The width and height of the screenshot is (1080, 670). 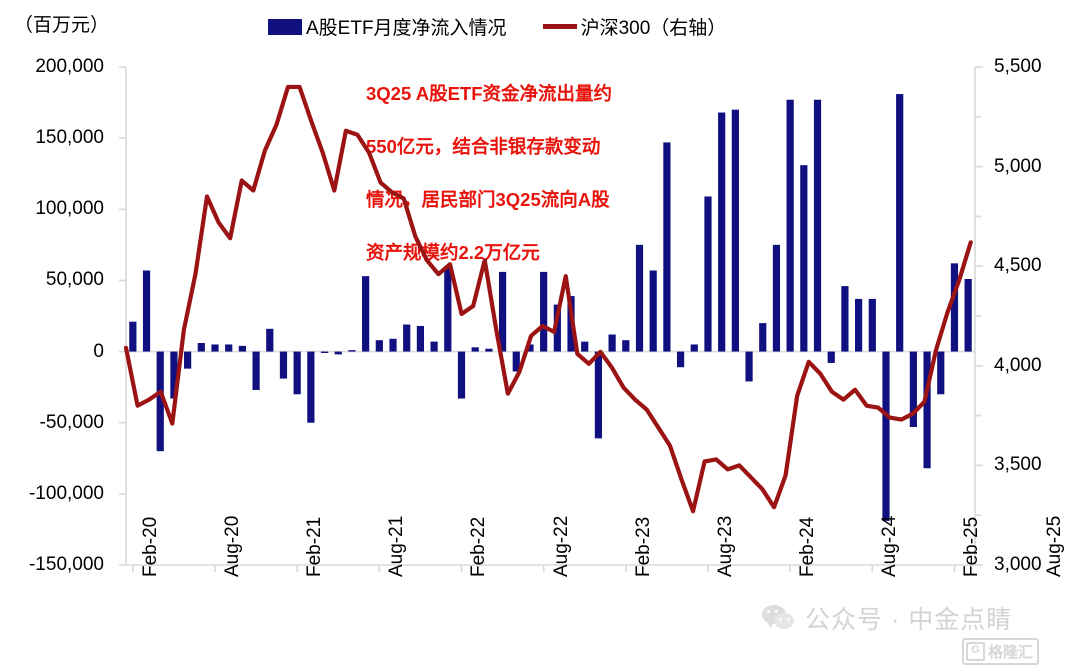 What do you see at coordinates (69, 66) in the screenshot?
I see `left-axis-tick-label: 200,000` at bounding box center [69, 66].